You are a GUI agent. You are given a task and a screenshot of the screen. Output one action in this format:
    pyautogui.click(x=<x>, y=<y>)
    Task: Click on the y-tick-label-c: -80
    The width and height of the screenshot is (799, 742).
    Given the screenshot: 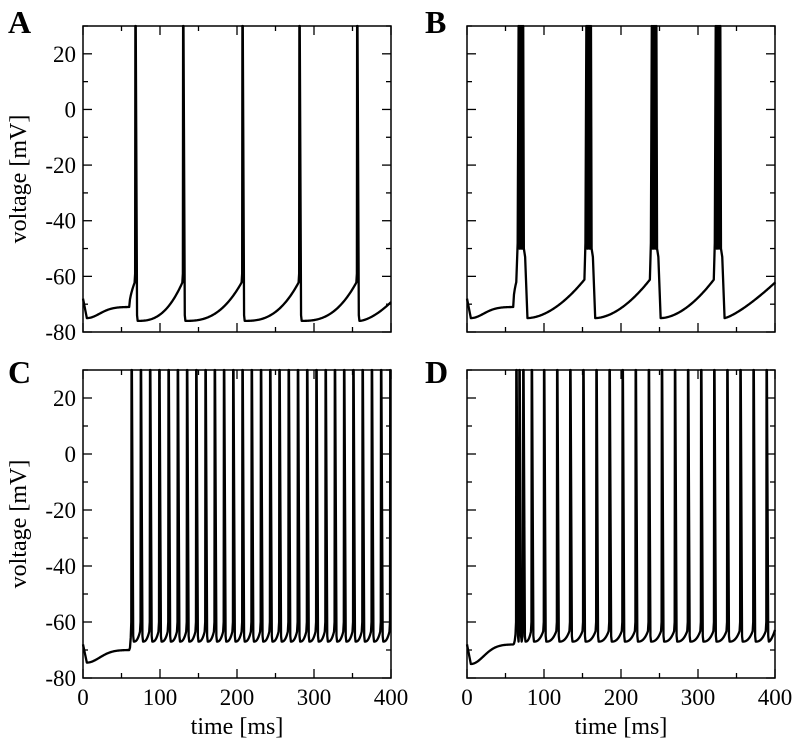 What is the action you would take?
    pyautogui.click(x=60, y=678)
    